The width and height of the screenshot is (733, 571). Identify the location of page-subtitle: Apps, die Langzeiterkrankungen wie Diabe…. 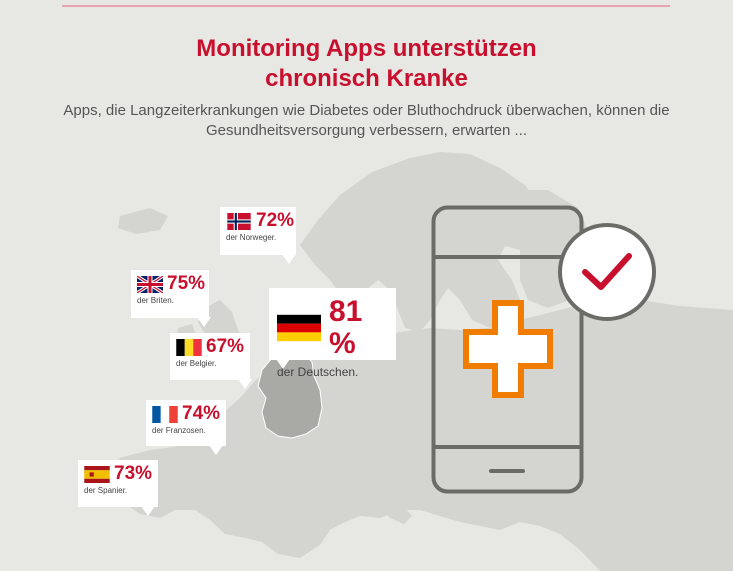
(366, 120).